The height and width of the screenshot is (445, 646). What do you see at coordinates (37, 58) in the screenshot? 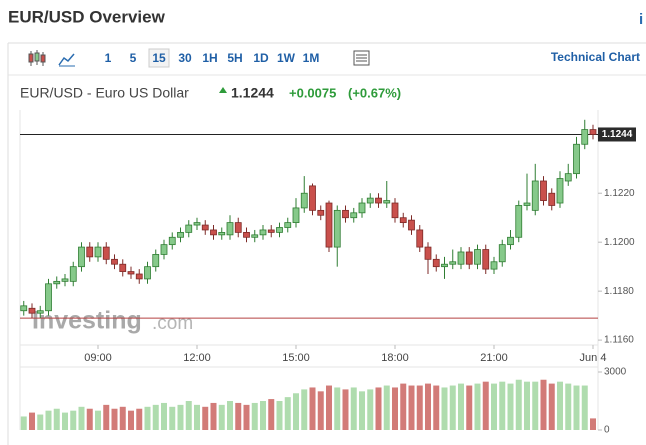
I see `candle-icon` at bounding box center [37, 58].